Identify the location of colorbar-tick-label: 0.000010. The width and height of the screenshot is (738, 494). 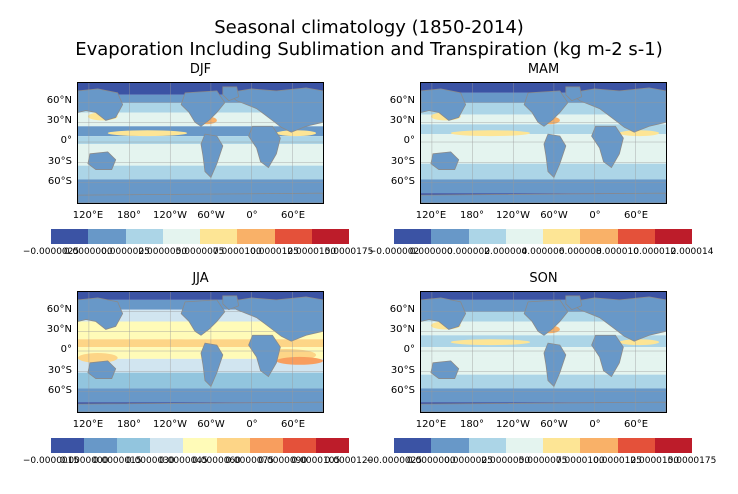
(617, 252).